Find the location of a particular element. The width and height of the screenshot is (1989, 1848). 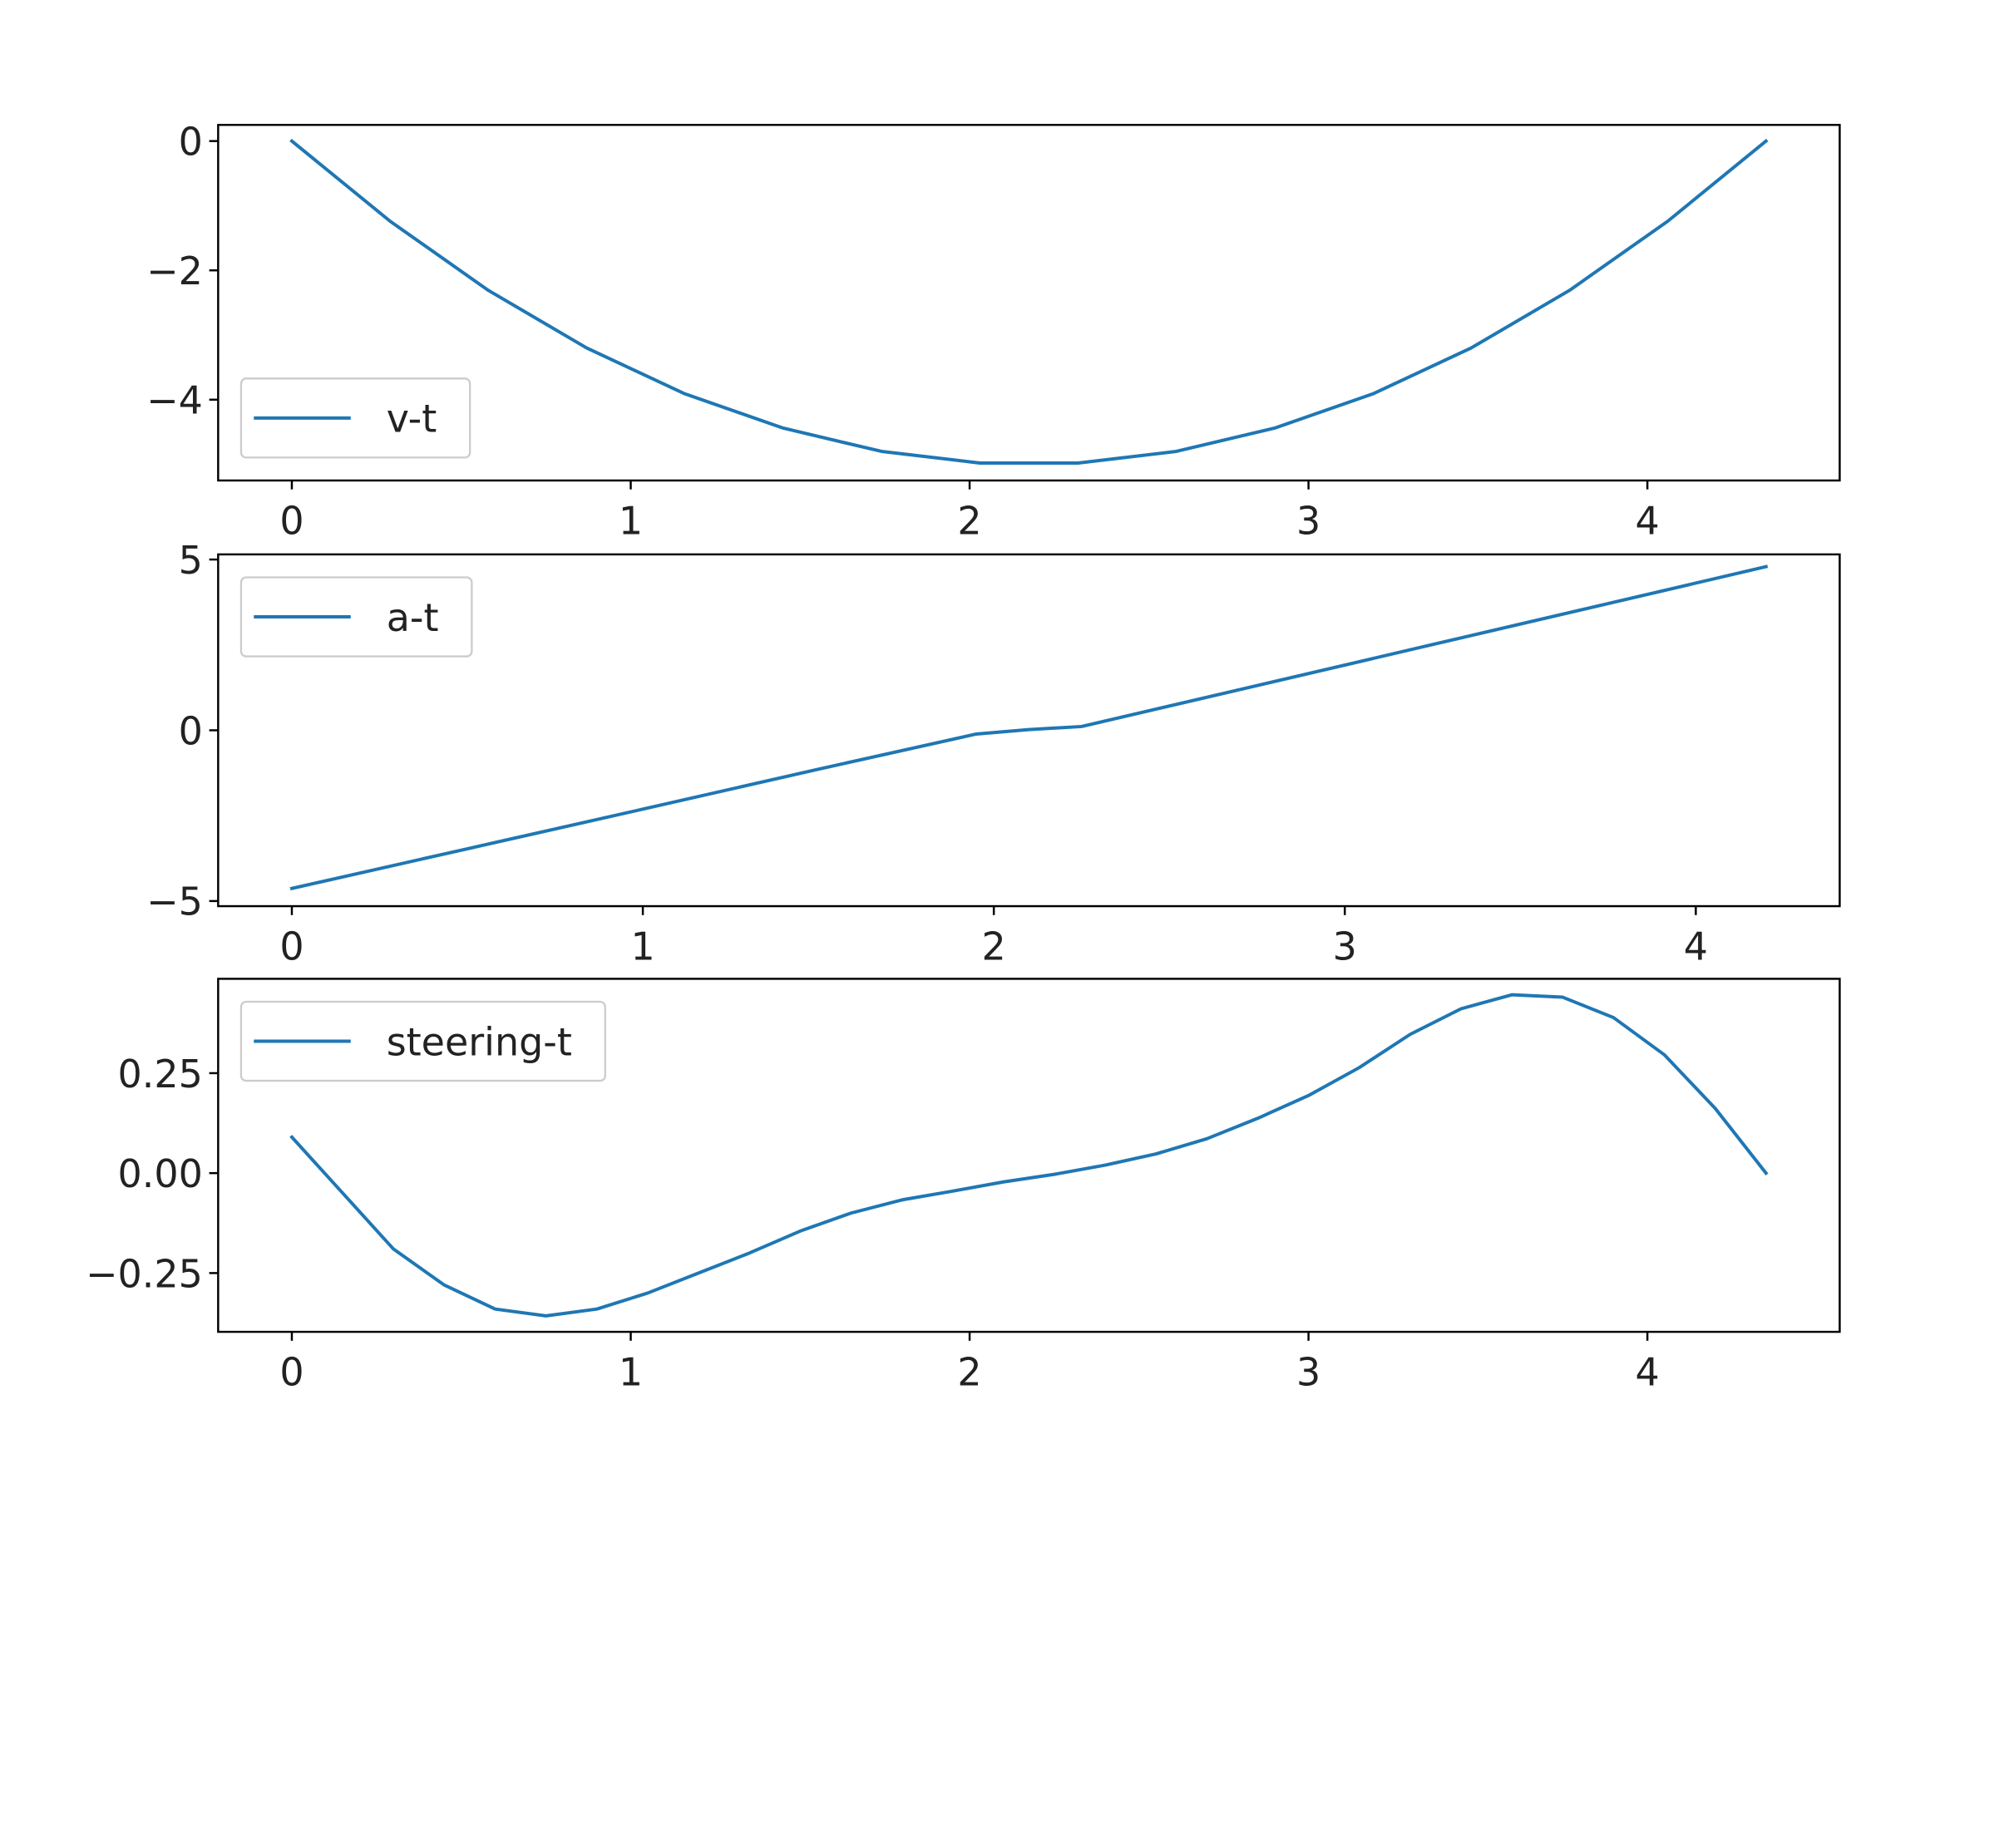

y-tick-label: −5 is located at coordinates (174, 902).